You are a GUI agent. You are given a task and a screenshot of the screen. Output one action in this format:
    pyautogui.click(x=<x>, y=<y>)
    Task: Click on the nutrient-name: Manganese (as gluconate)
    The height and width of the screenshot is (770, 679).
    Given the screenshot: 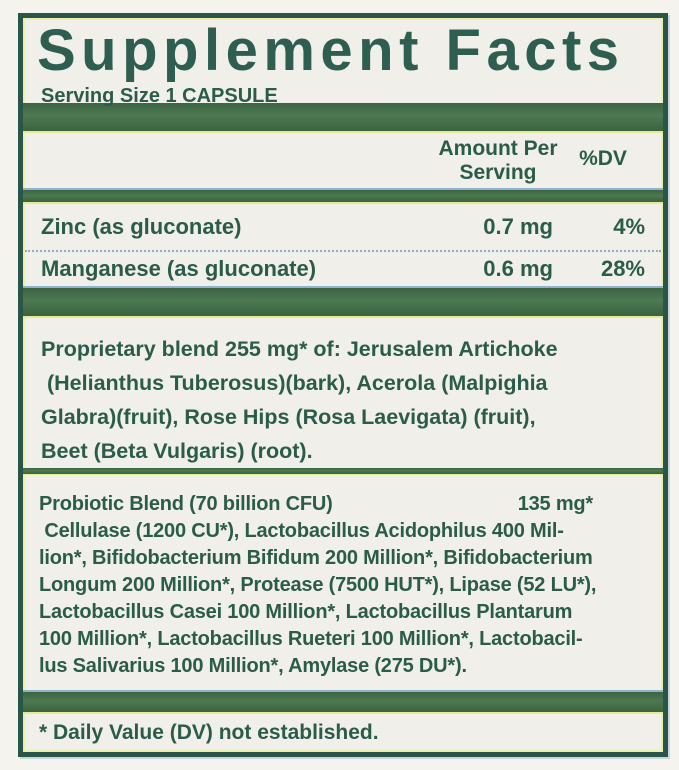 What is the action you would take?
    pyautogui.click(x=179, y=268)
    